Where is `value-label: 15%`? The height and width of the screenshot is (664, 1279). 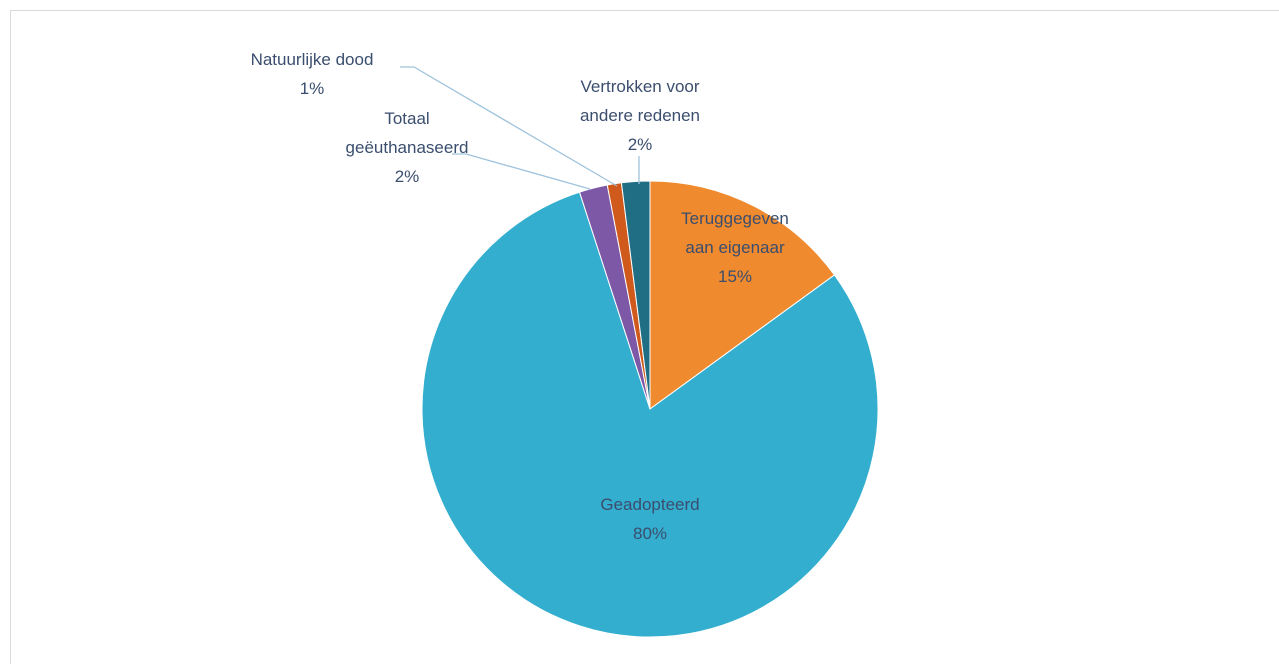 value-label: 15% is located at coordinates (735, 276).